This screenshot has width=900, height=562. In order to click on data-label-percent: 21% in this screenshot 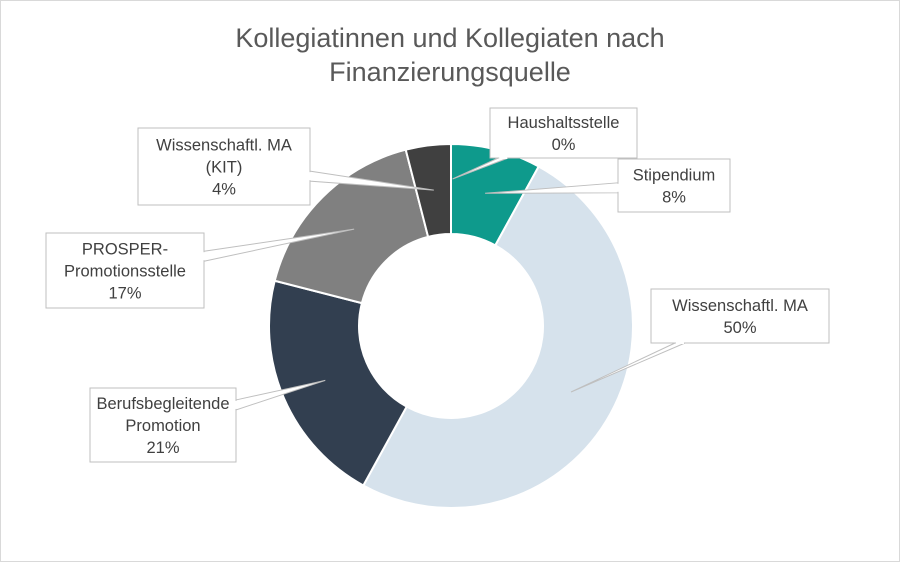, I will do `click(162, 448)`.